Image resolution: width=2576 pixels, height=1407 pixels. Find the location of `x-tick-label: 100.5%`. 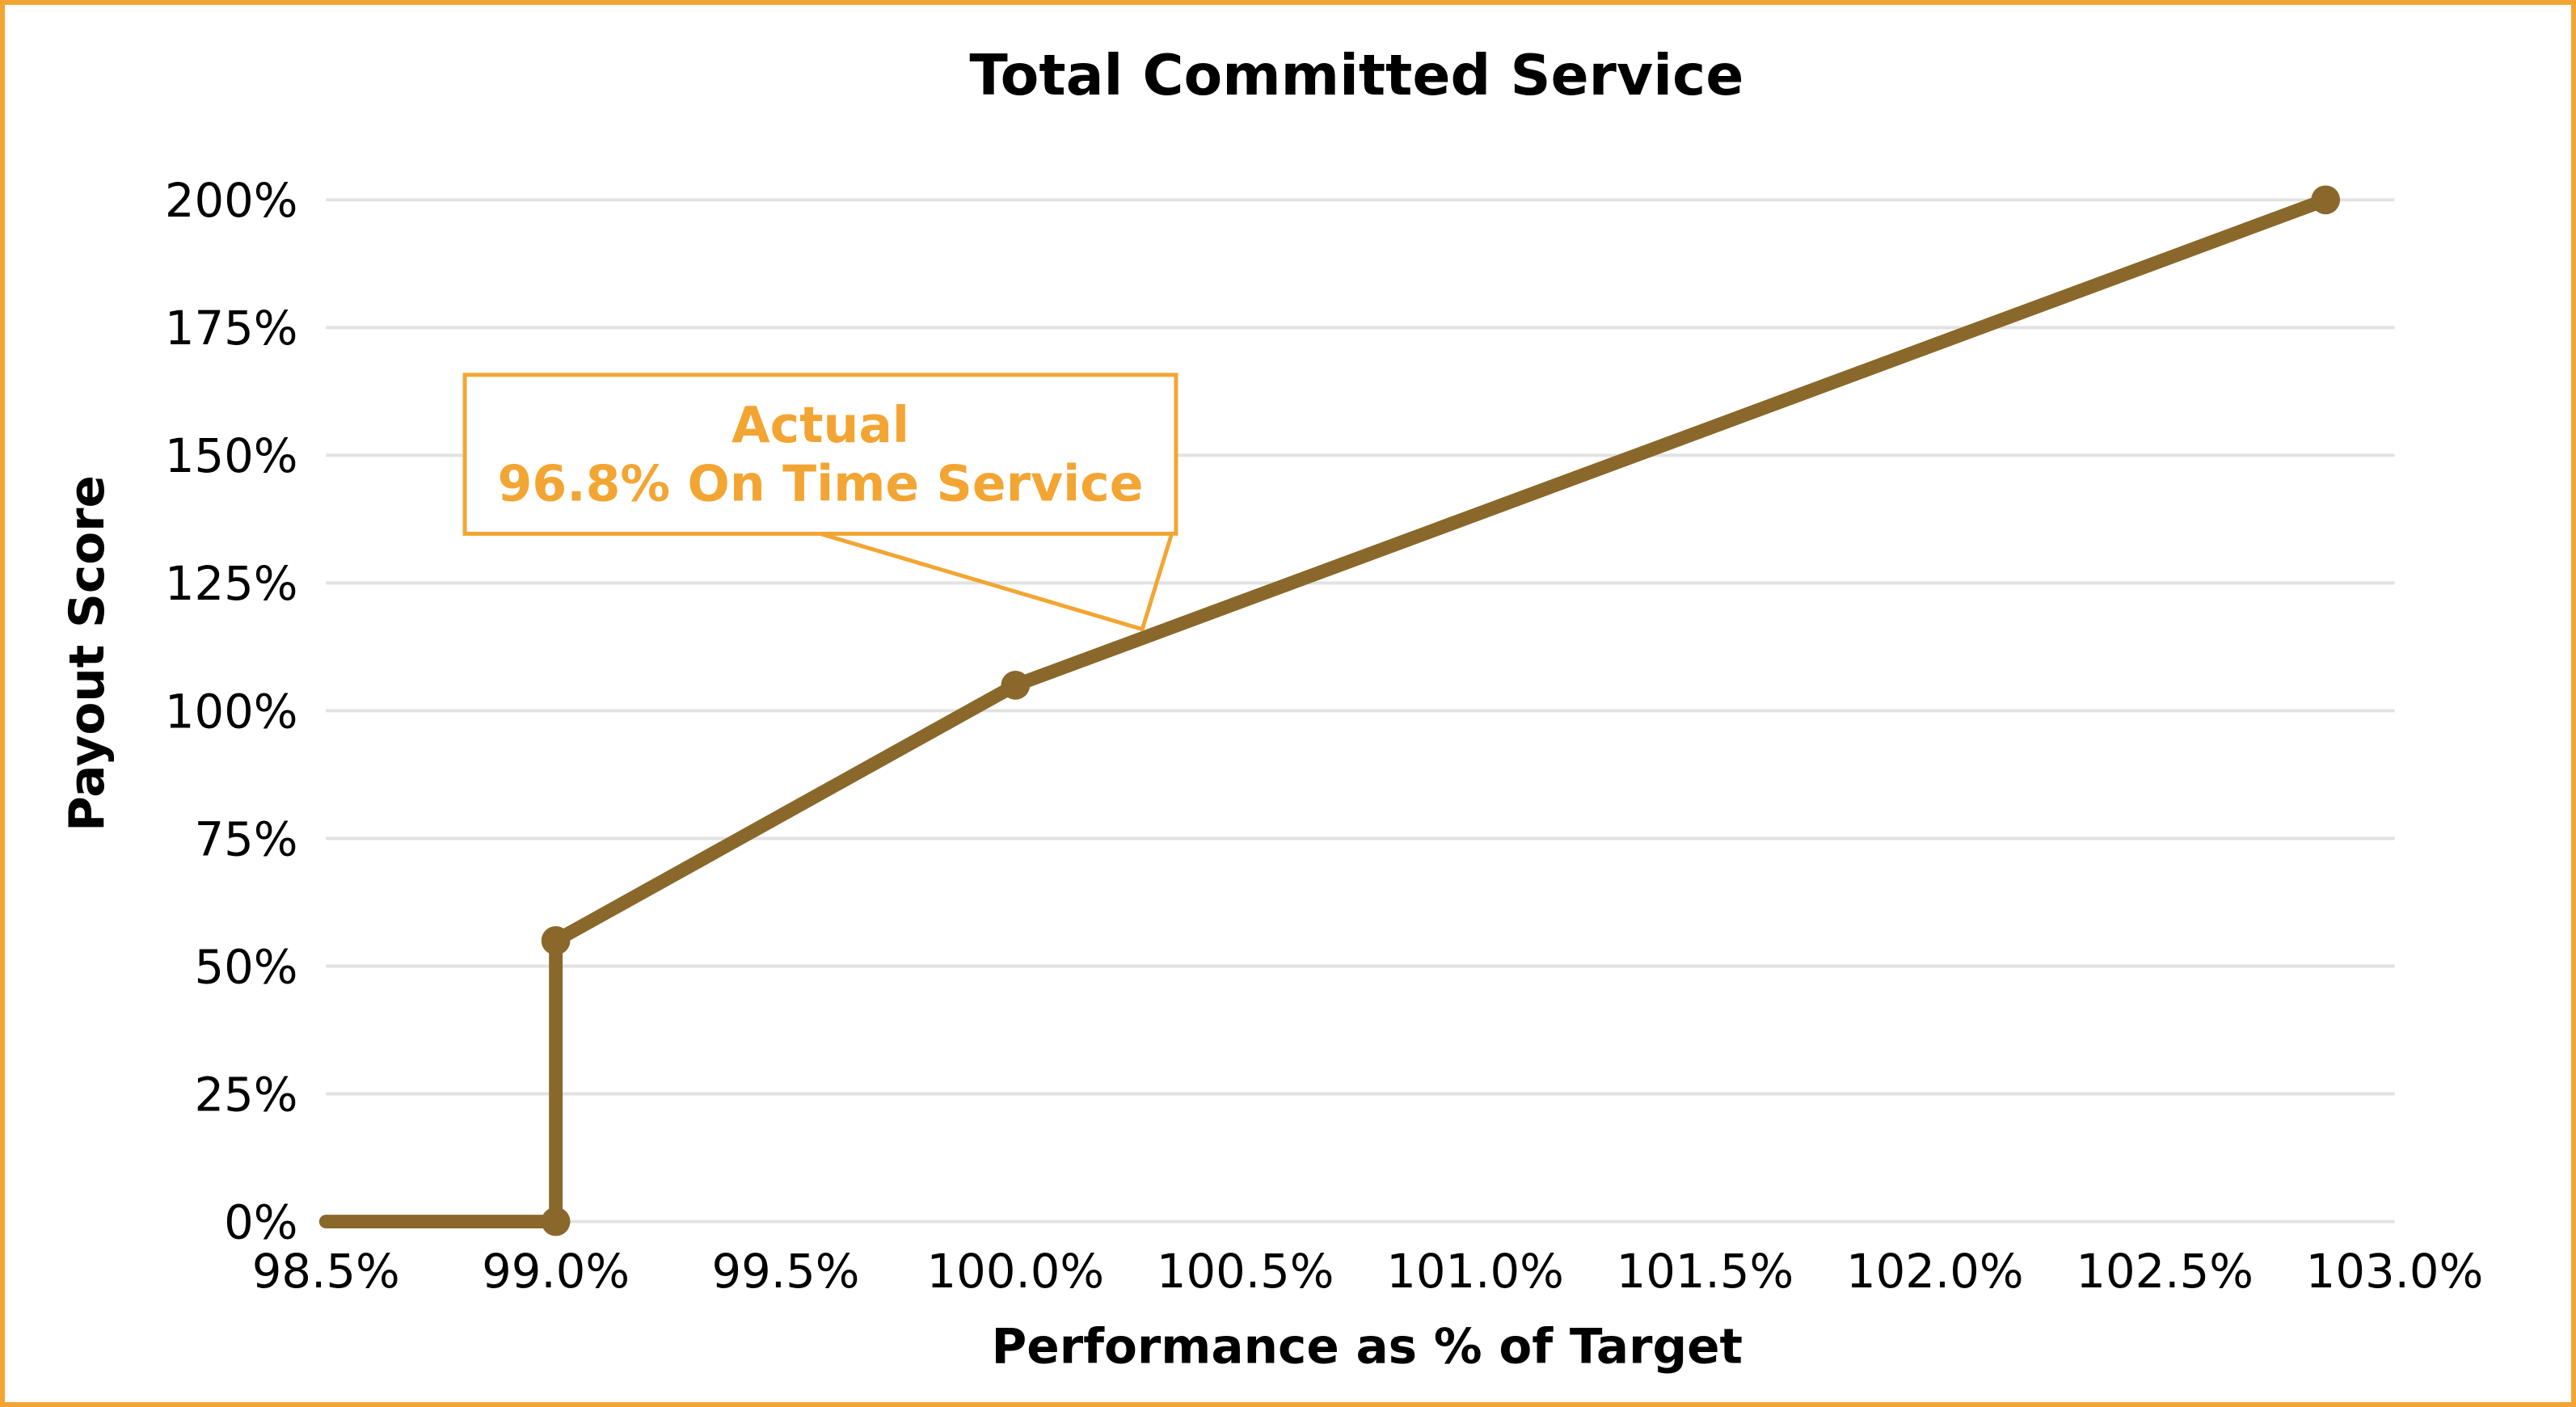

x-tick-label: 100.5% is located at coordinates (1245, 1272).